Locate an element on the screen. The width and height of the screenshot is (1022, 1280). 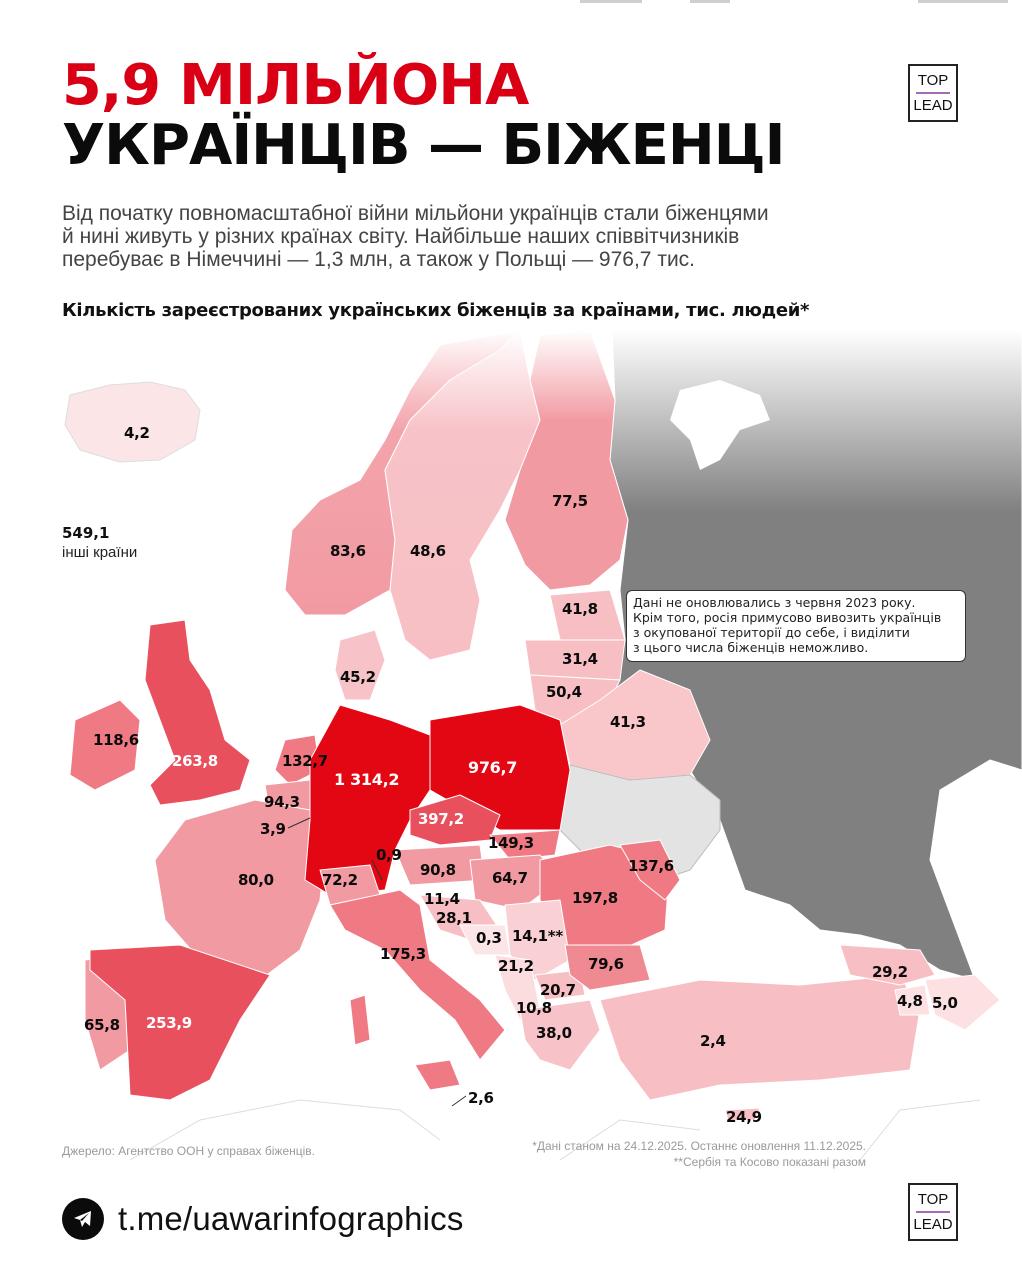
label-poland: 976,7 is located at coordinates (493, 767).